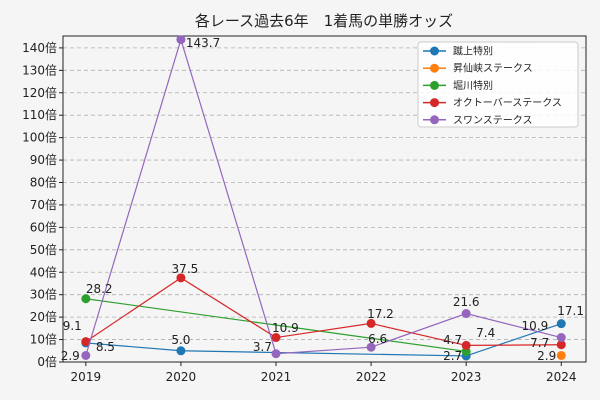 The image size is (600, 400). Describe the element at coordinates (72, 326) in the screenshot. I see `data-label: 9.1` at that location.